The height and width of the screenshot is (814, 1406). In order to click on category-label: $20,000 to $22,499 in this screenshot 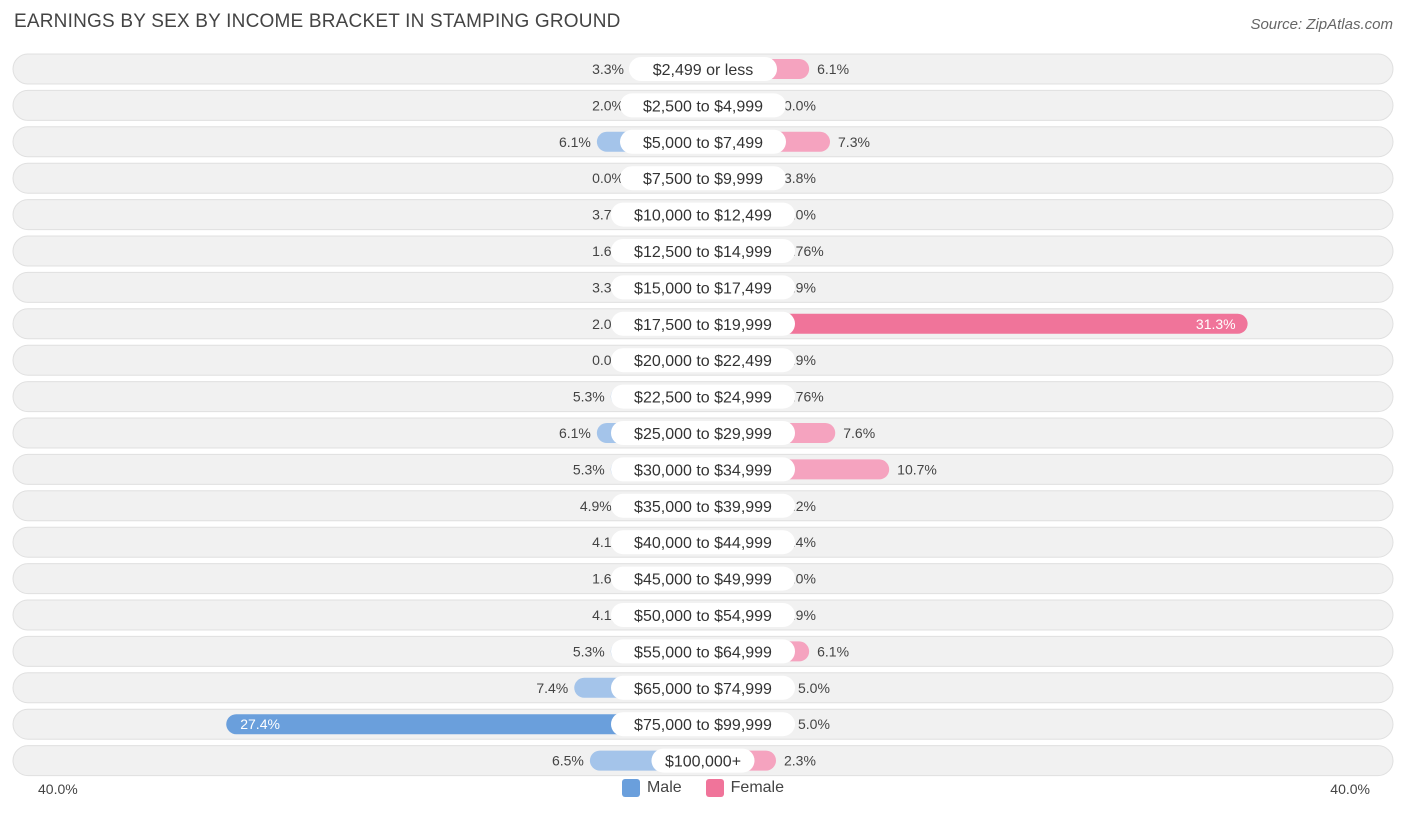, I will do `click(703, 361)`.